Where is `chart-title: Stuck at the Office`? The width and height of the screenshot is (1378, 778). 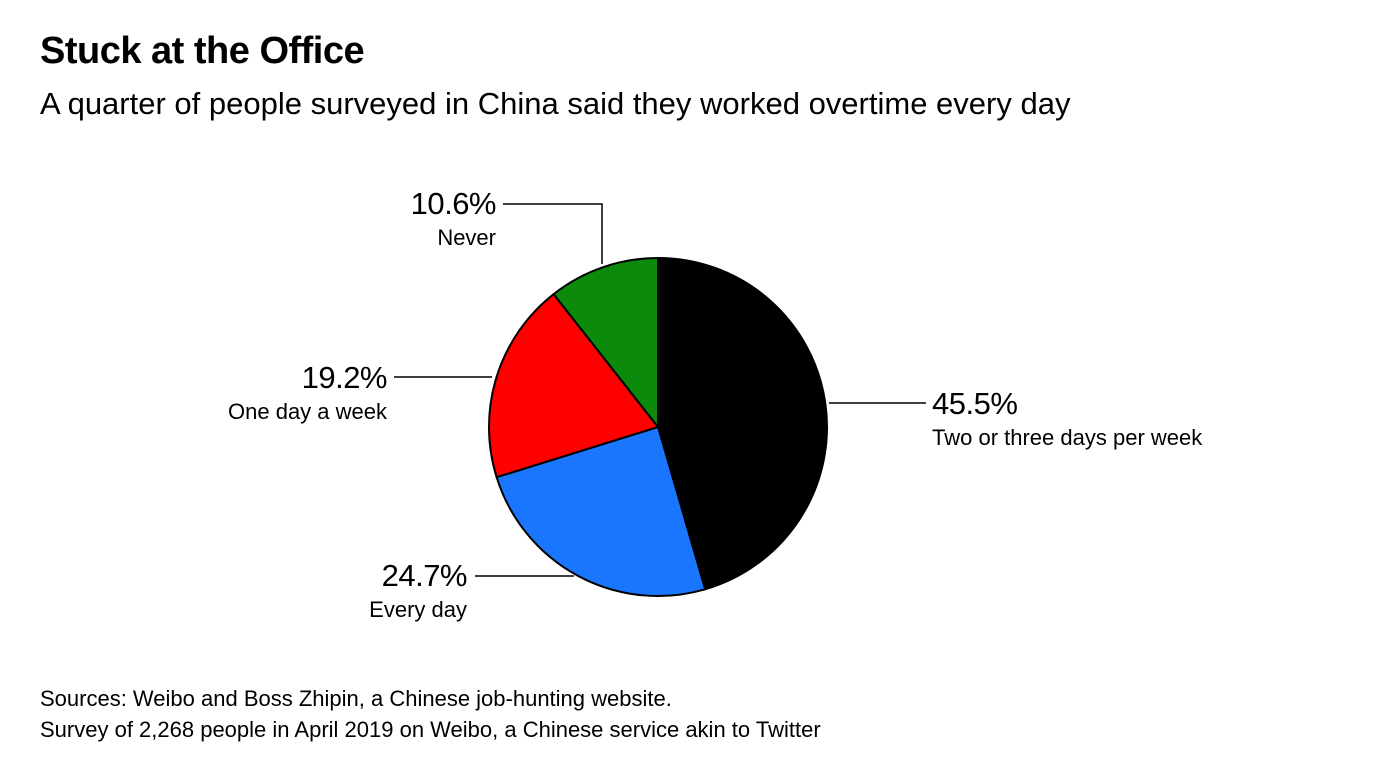 chart-title: Stuck at the Office is located at coordinates (202, 51).